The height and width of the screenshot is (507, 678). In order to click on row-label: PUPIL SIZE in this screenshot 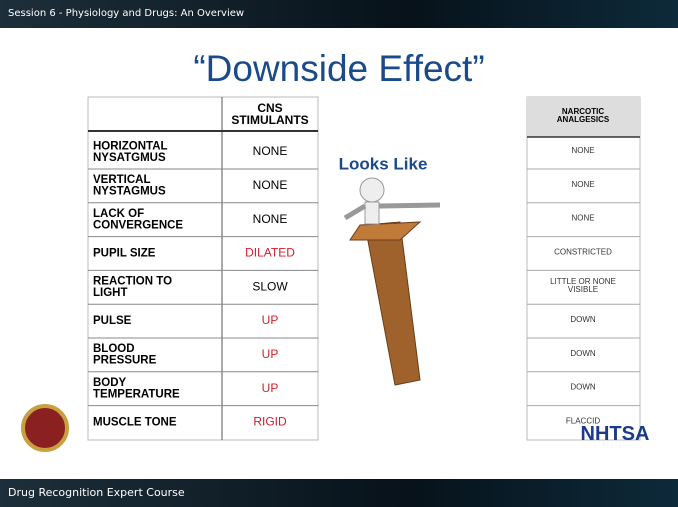, I will do `click(124, 253)`.